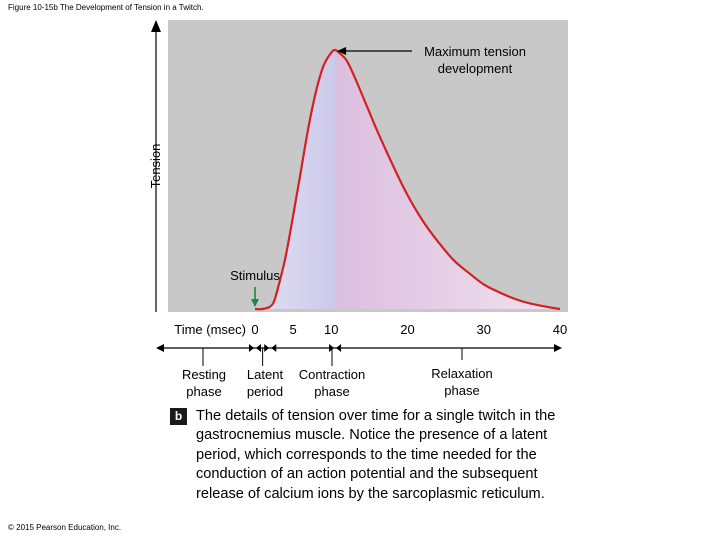 The height and width of the screenshot is (540, 720). I want to click on x-tick-label-10: 10, so click(331, 329).